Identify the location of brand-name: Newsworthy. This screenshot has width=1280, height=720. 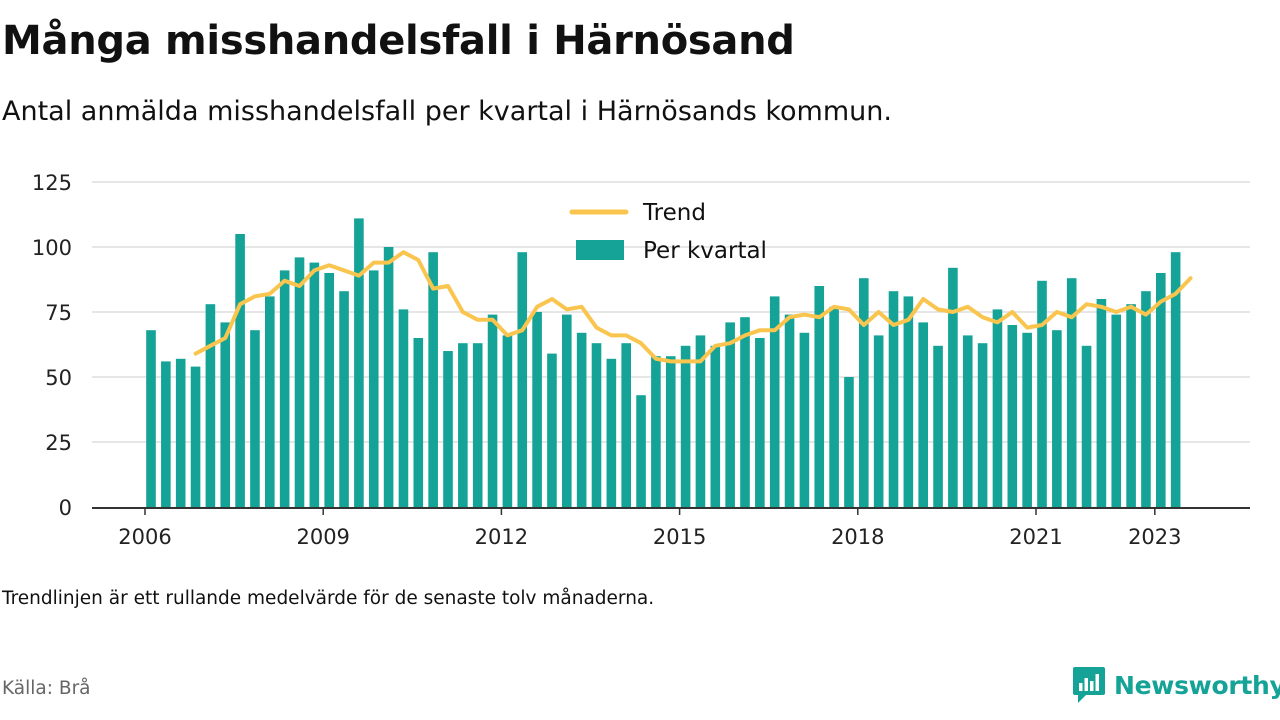
(1197, 685).